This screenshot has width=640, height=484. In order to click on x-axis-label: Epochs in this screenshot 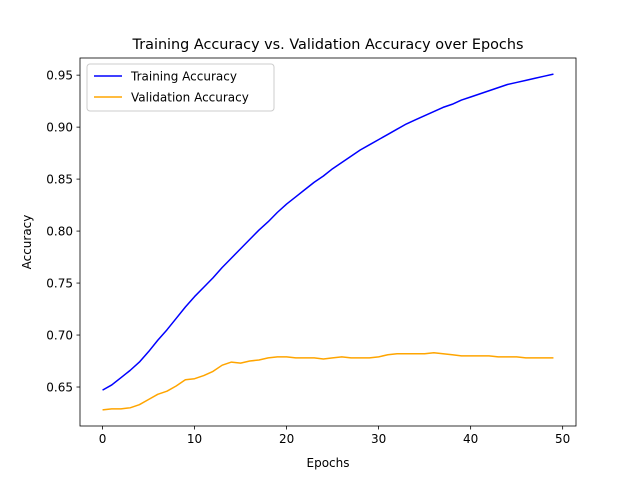, I will do `click(328, 463)`.